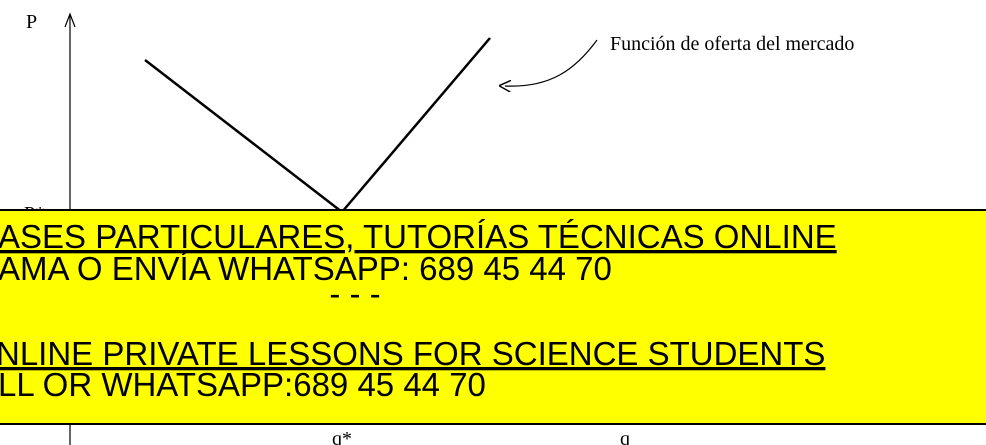 The width and height of the screenshot is (986, 445). Describe the element at coordinates (732, 44) in the screenshot. I see `annotation: Función de oferta del mercado` at that location.